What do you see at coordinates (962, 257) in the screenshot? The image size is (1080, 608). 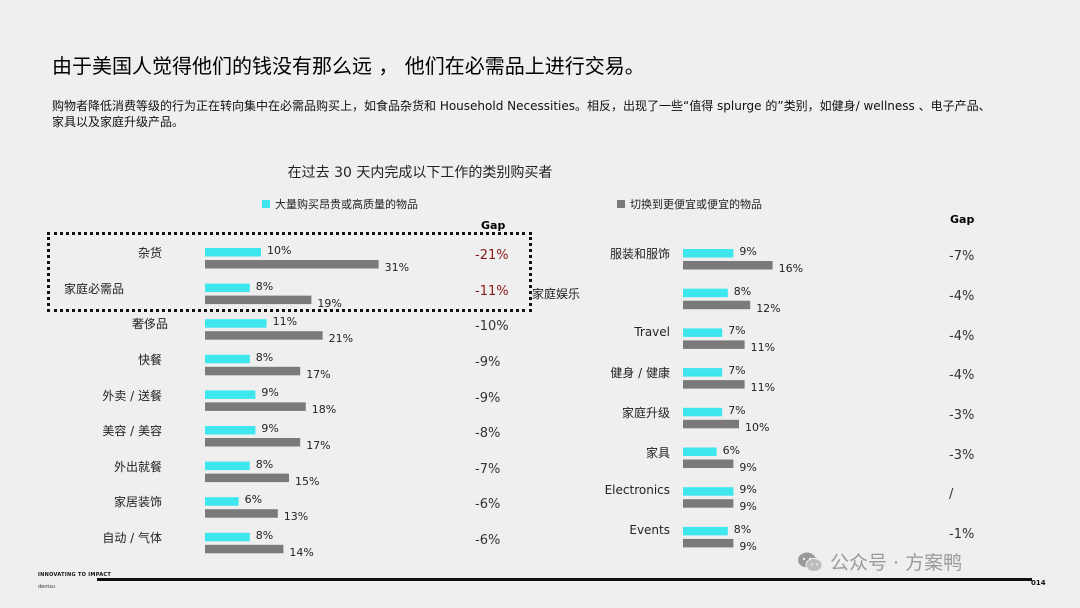 I see `gap-value: -7%` at bounding box center [962, 257].